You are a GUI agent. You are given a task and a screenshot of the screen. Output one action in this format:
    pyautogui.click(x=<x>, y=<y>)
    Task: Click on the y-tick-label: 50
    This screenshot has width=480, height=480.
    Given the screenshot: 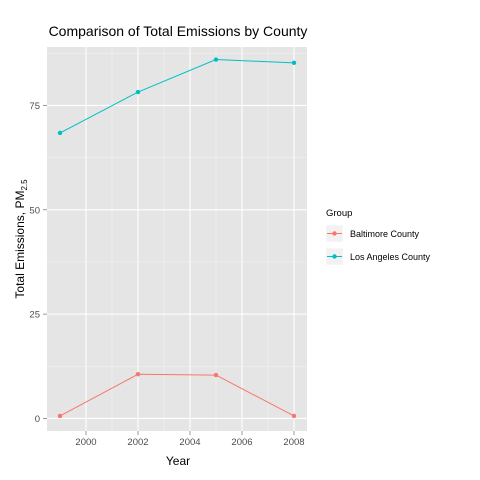 What is the action you would take?
    pyautogui.click(x=34, y=210)
    